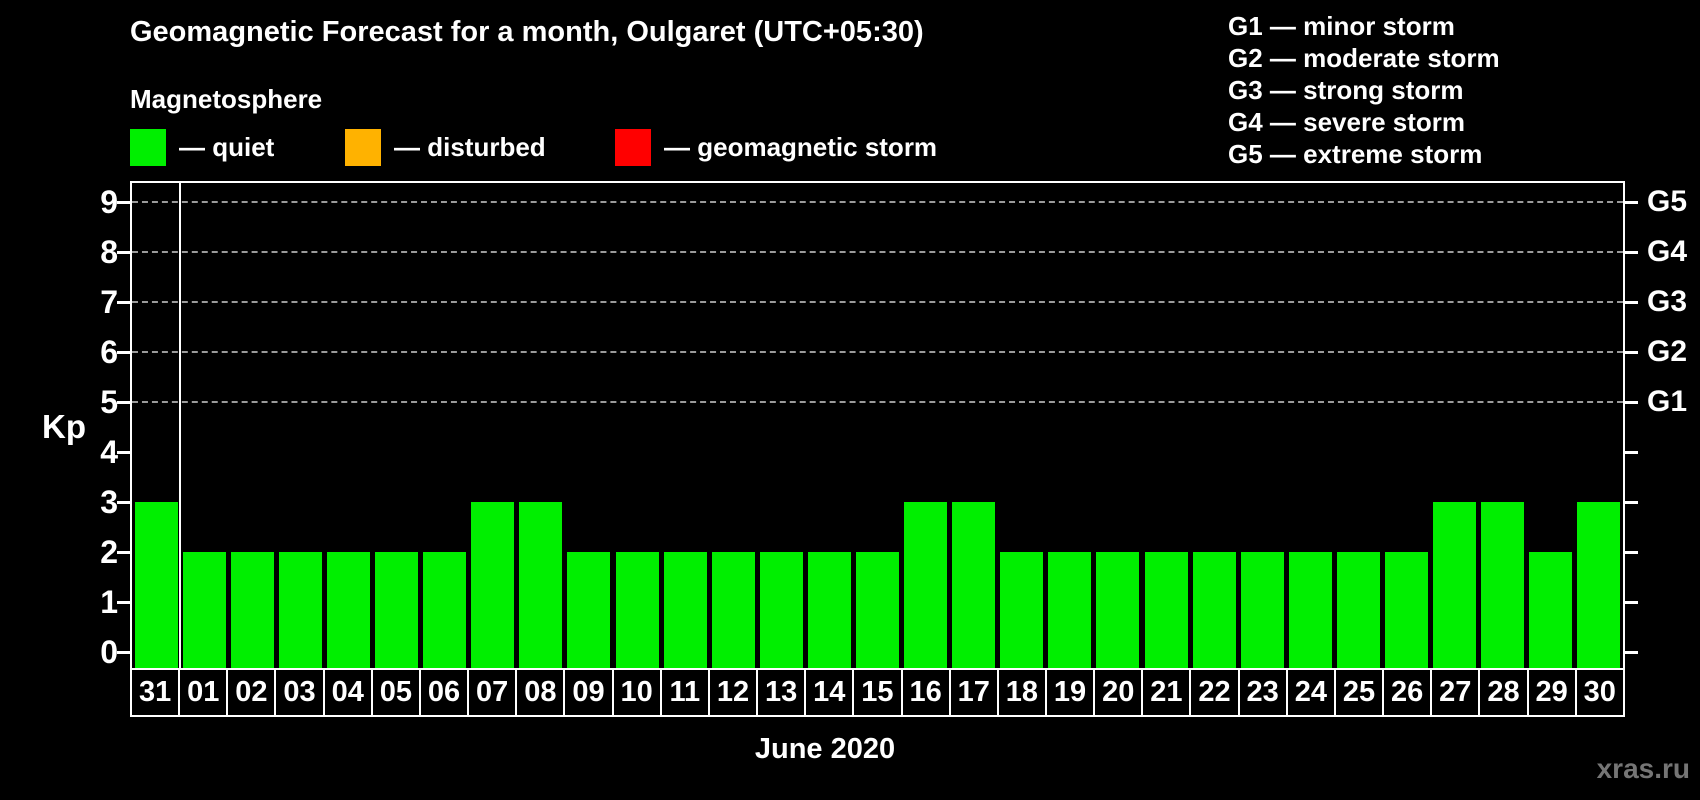  I want to click on day-label-cell-12: 12, so click(733, 692).